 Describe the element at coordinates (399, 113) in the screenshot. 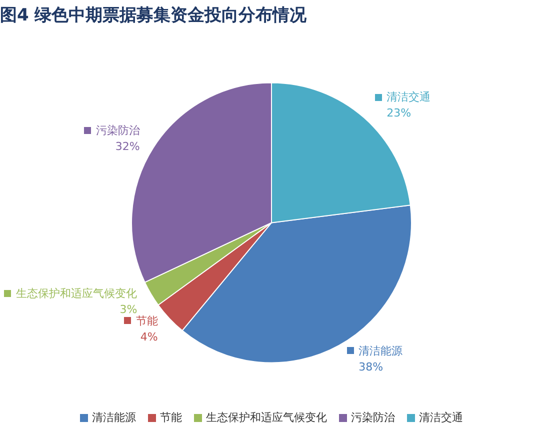

I see `data-label: 23%` at that location.